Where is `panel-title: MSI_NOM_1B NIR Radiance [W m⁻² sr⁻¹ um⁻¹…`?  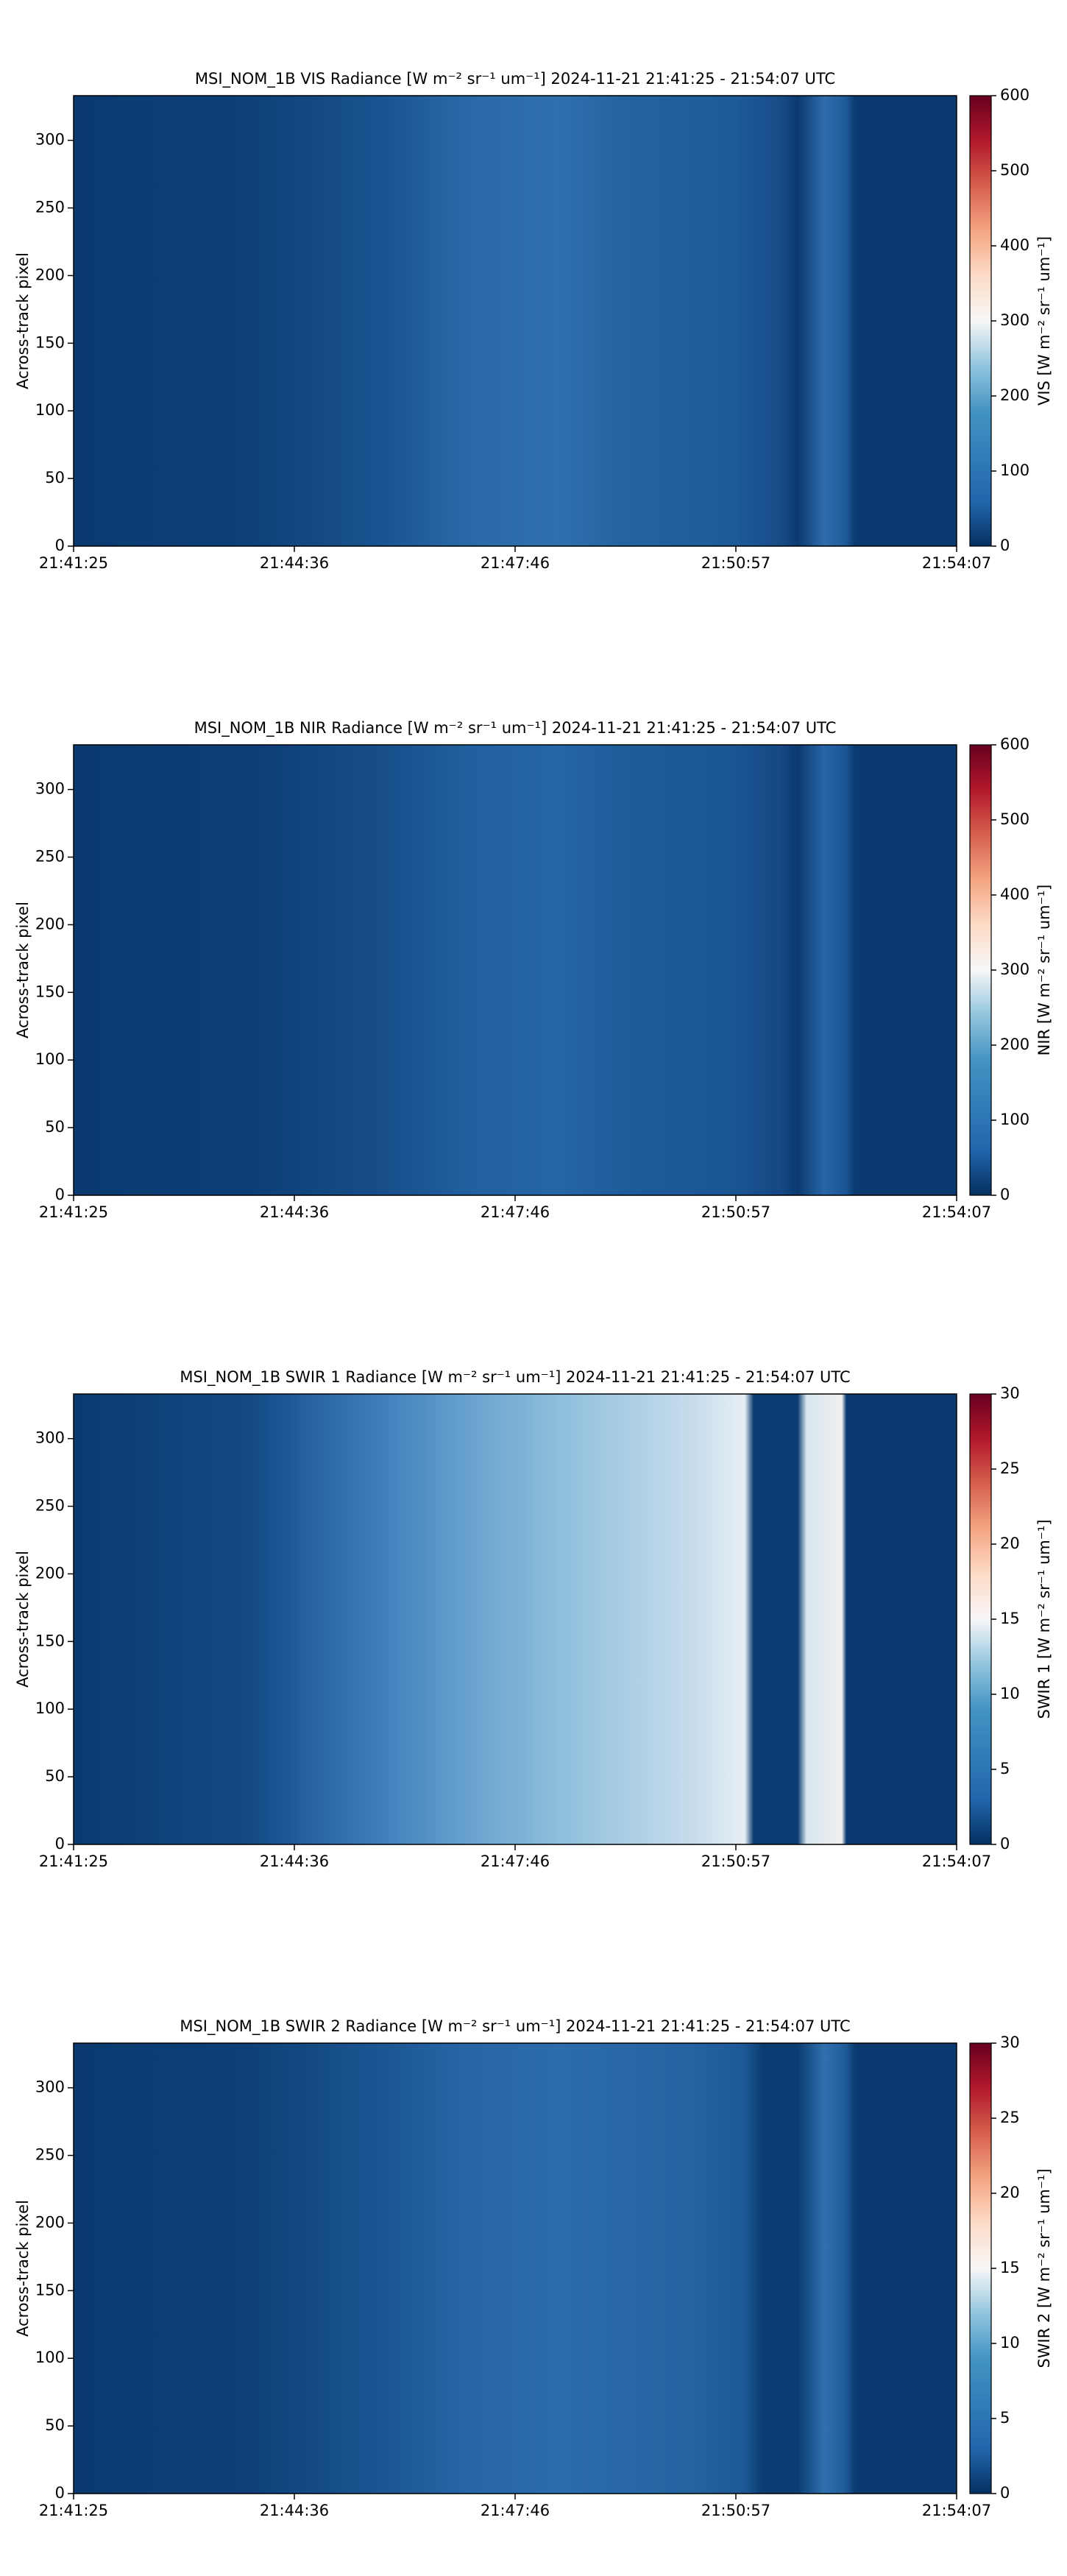
panel-title: MSI_NOM_1B NIR Radiance [W m⁻² sr⁻¹ um⁻¹… is located at coordinates (515, 728).